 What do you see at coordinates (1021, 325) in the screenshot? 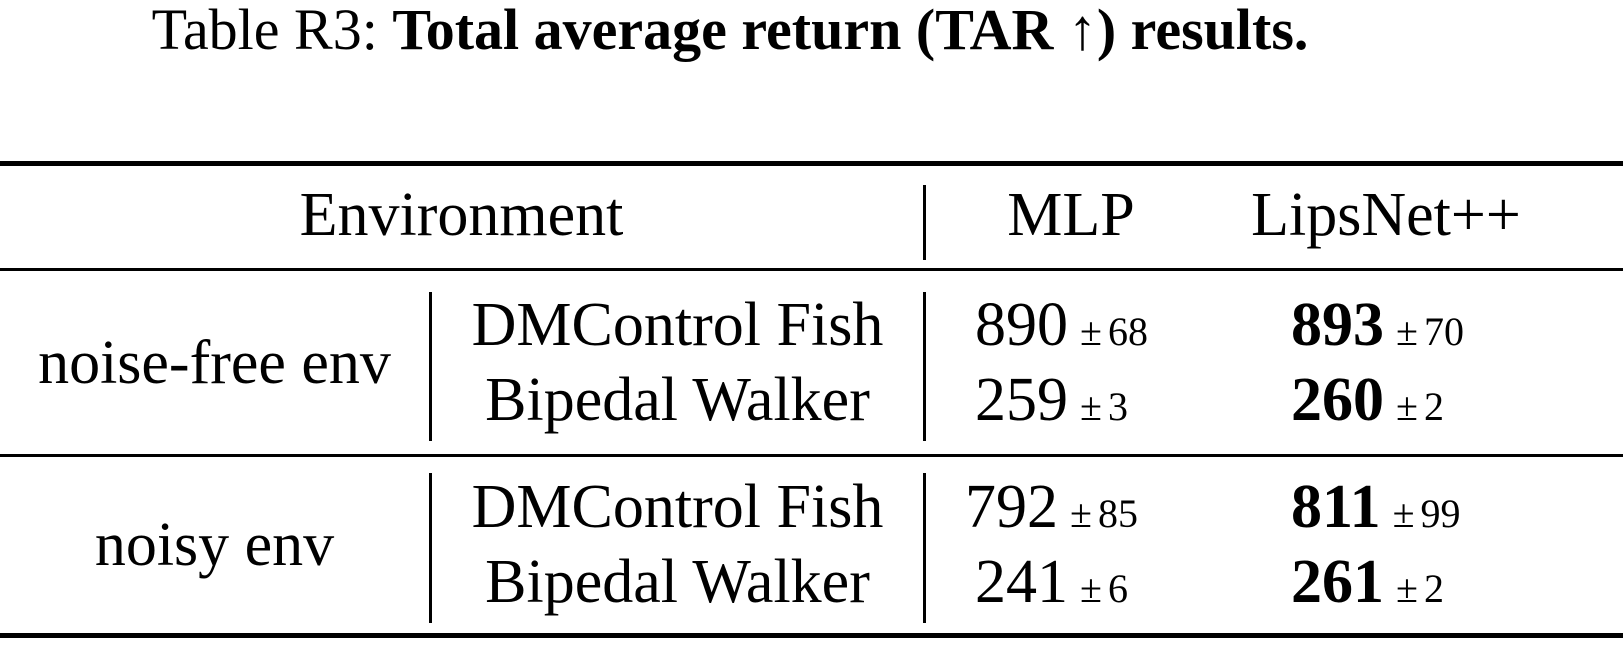
I see `mlp-mean: 890` at bounding box center [1021, 325].